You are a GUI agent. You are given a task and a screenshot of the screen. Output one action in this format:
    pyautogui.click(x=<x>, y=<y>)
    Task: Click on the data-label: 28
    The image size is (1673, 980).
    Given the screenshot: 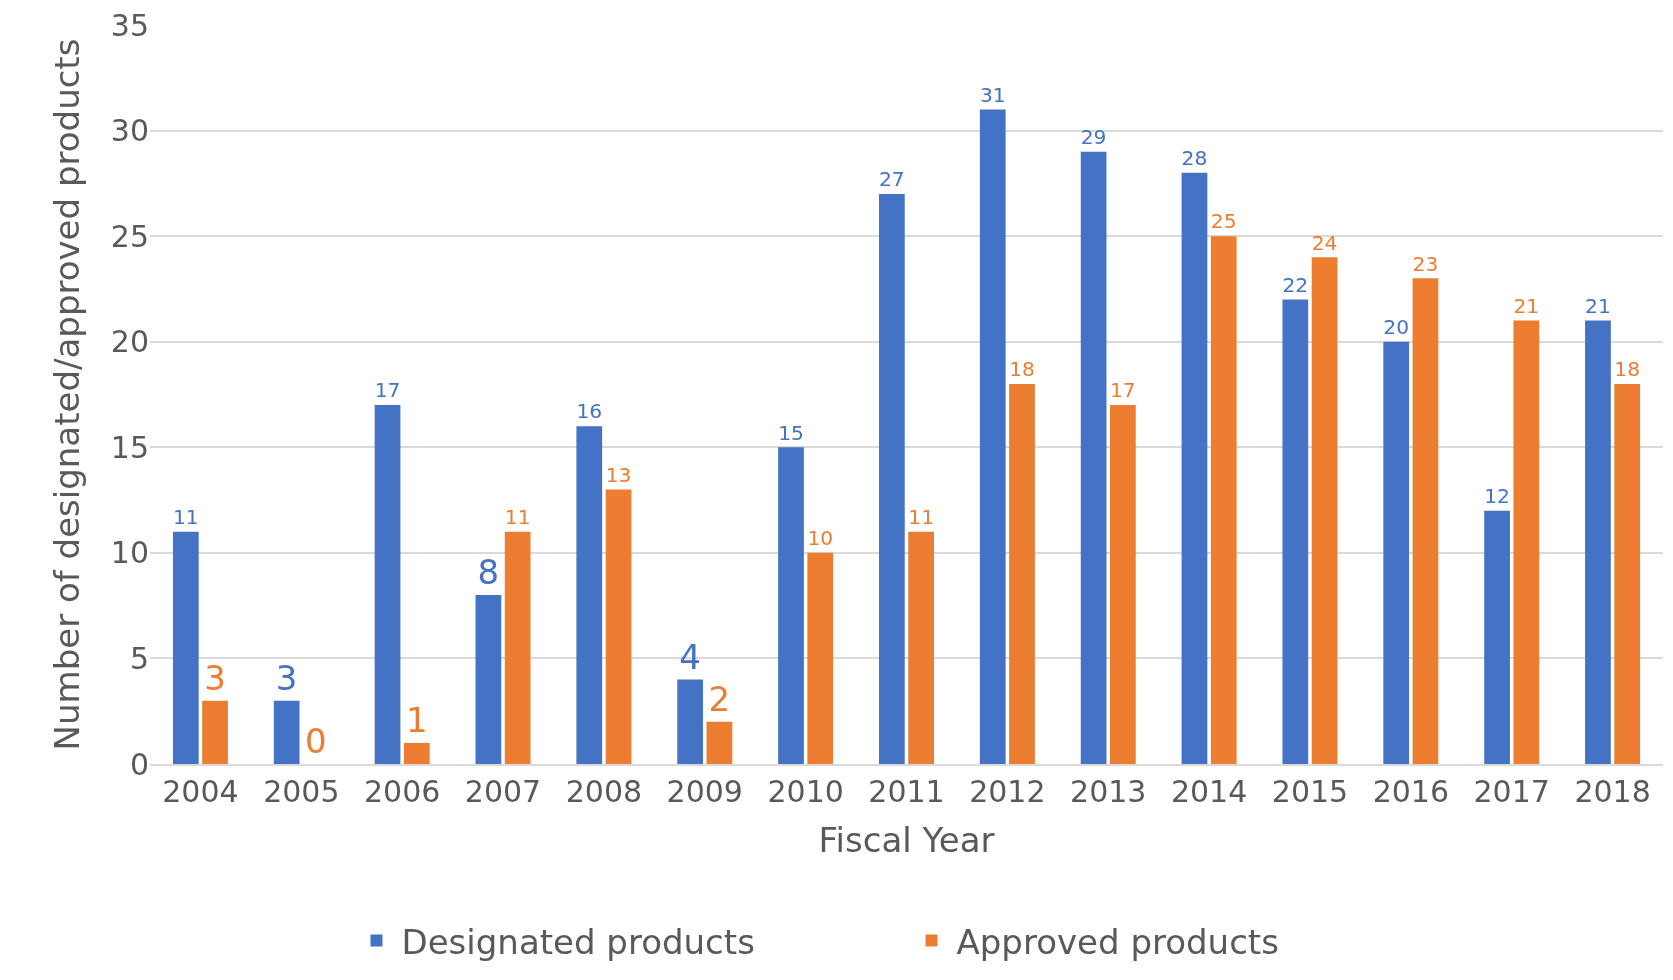 What is the action you would take?
    pyautogui.click(x=1194, y=158)
    